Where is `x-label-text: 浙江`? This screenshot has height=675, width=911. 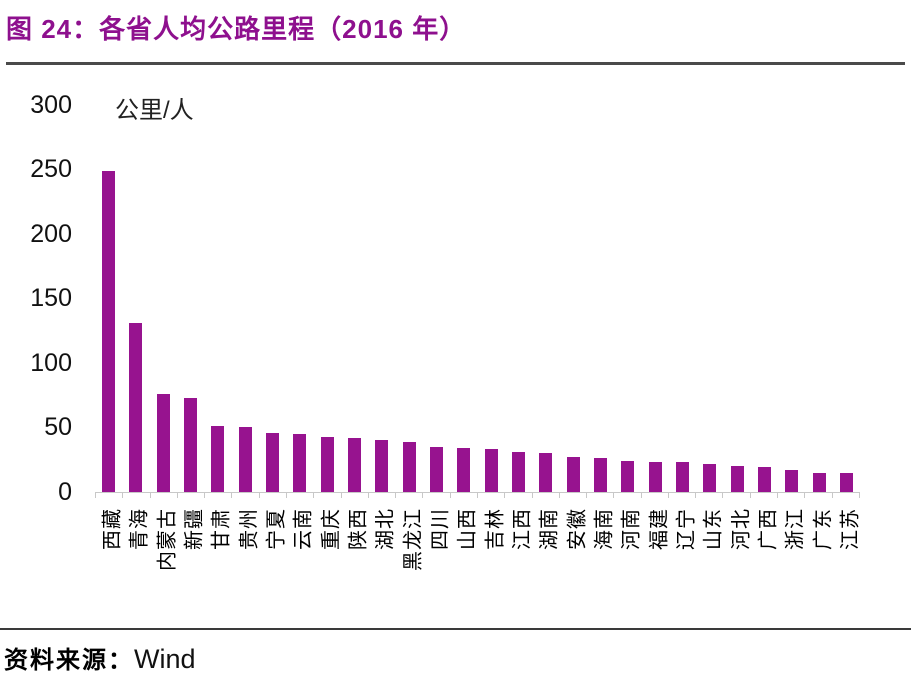 x-label-text: 浙江 is located at coordinates (795, 528).